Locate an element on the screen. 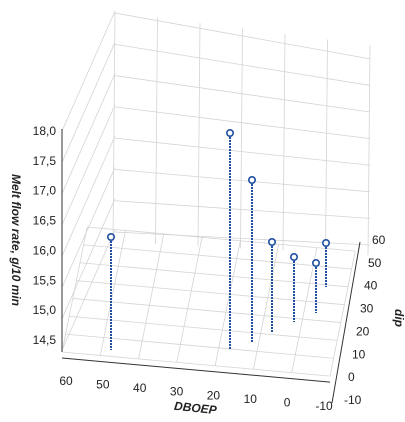 Image resolution: width=405 pixels, height=422 pixels. x-axis-title: DBOEP is located at coordinates (195, 408).